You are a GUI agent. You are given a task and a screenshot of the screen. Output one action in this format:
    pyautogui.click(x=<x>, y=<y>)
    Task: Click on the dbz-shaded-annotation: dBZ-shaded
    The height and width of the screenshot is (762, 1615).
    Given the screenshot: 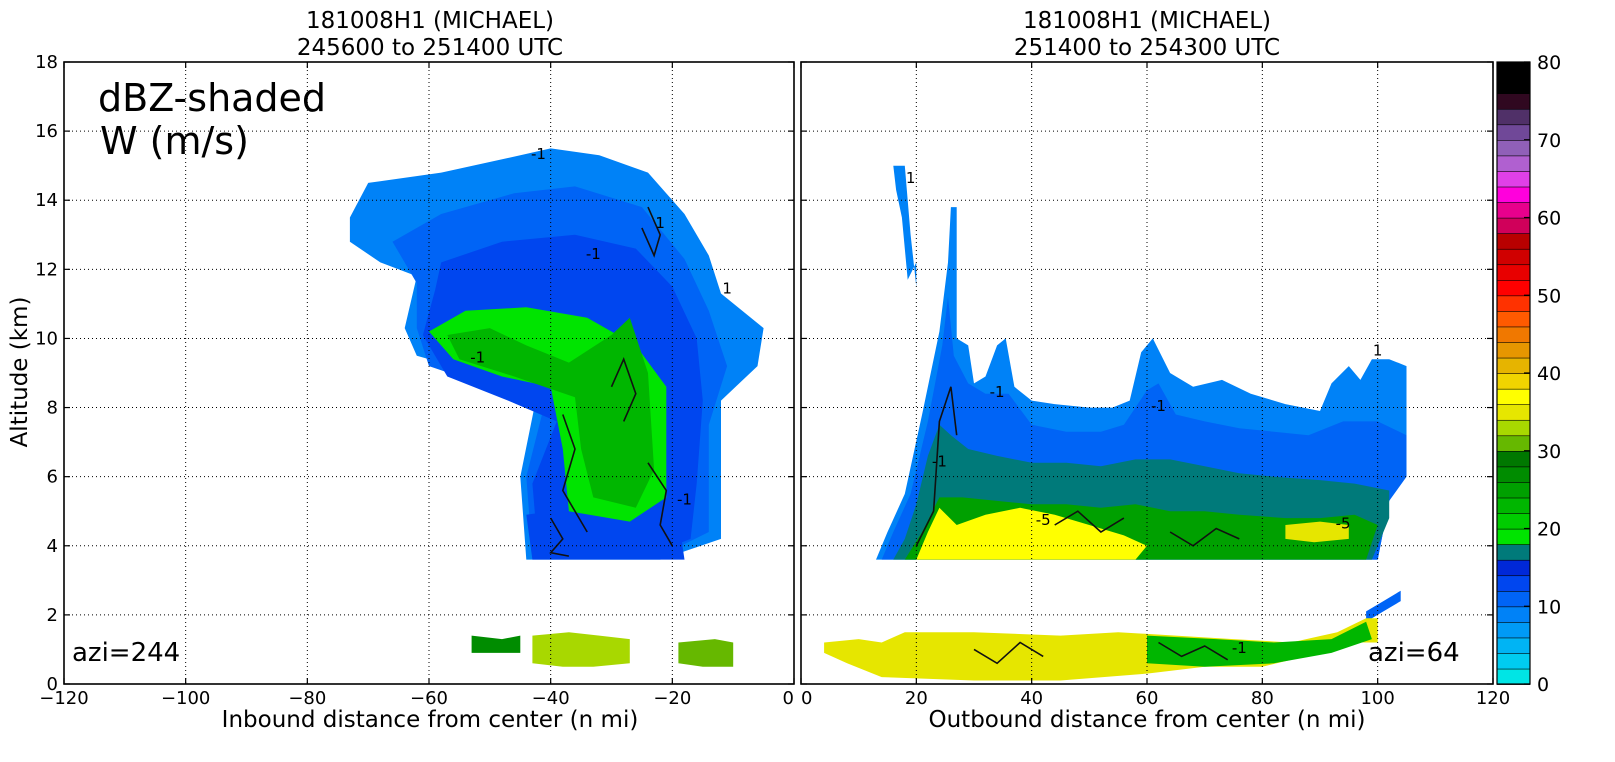 What is the action you would take?
    pyautogui.click(x=212, y=98)
    